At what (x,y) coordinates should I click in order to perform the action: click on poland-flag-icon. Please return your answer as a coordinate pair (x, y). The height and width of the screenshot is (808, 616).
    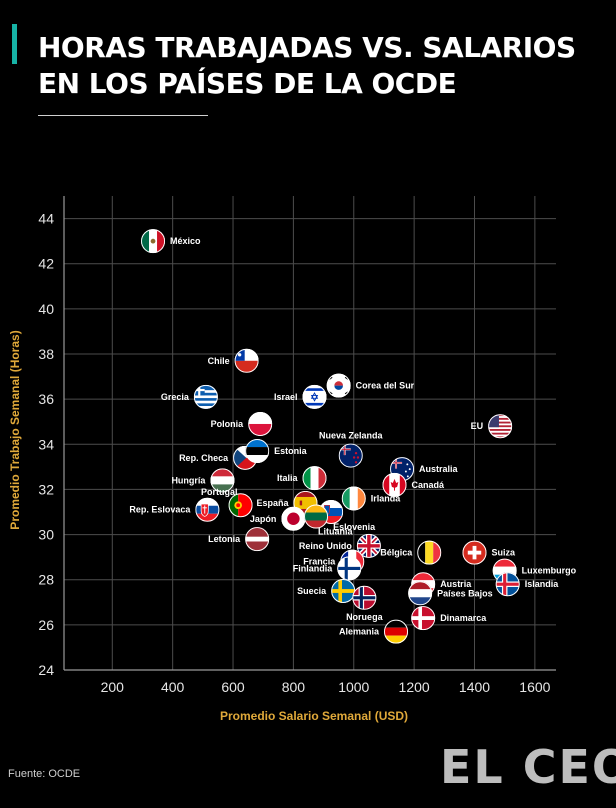
    Looking at the image, I should click on (260, 423).